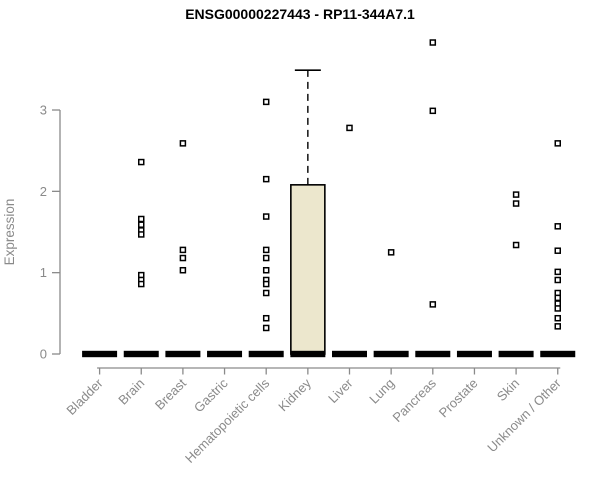  What do you see at coordinates (340, 390) in the screenshot?
I see `x-tick-label: Liver` at bounding box center [340, 390].